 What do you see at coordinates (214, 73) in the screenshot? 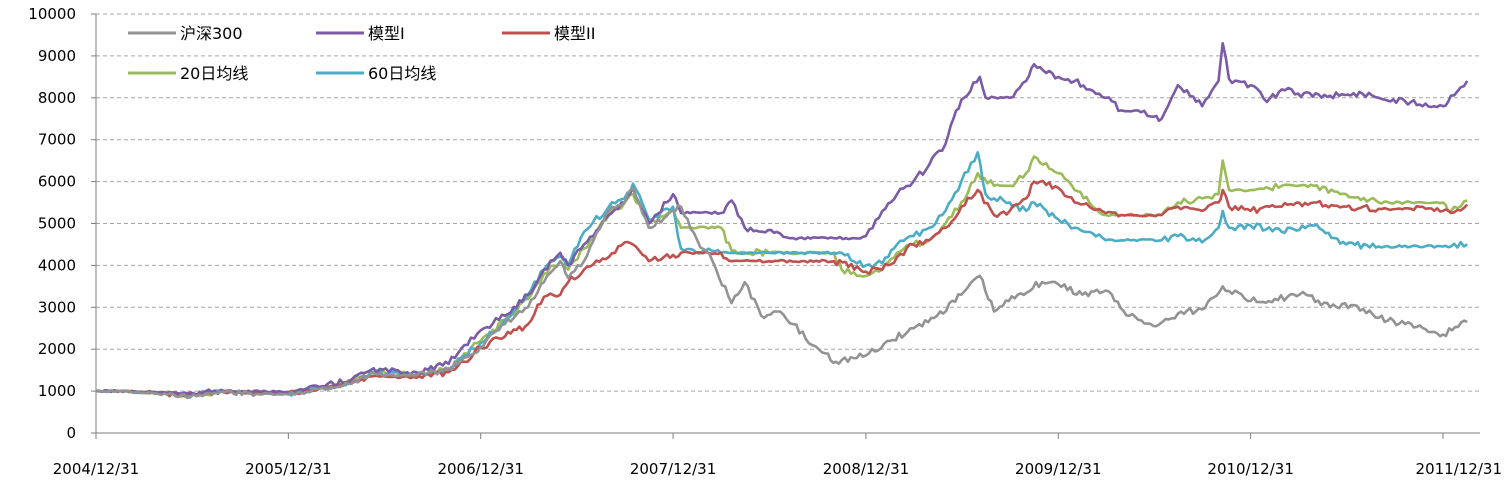
I see `legend-label: 20日均线` at bounding box center [214, 73].